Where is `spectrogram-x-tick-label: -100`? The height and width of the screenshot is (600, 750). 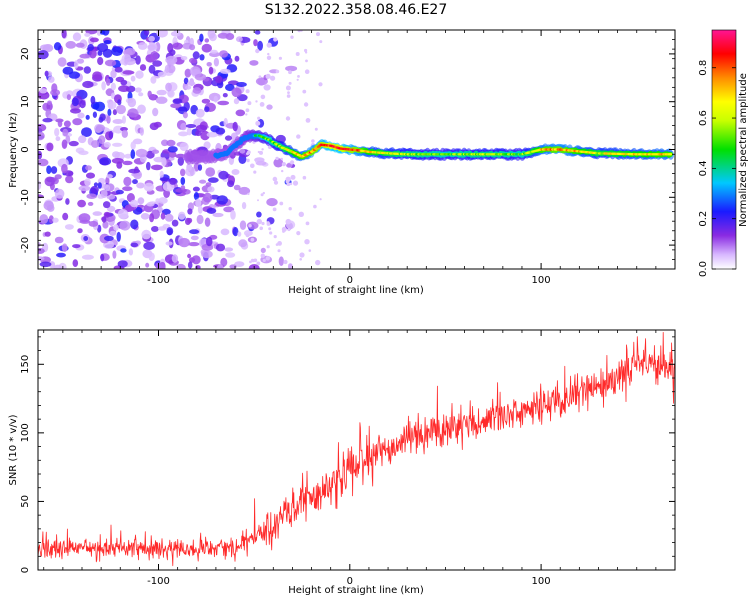 spectrogram-x-tick-label: -100 is located at coordinates (158, 280).